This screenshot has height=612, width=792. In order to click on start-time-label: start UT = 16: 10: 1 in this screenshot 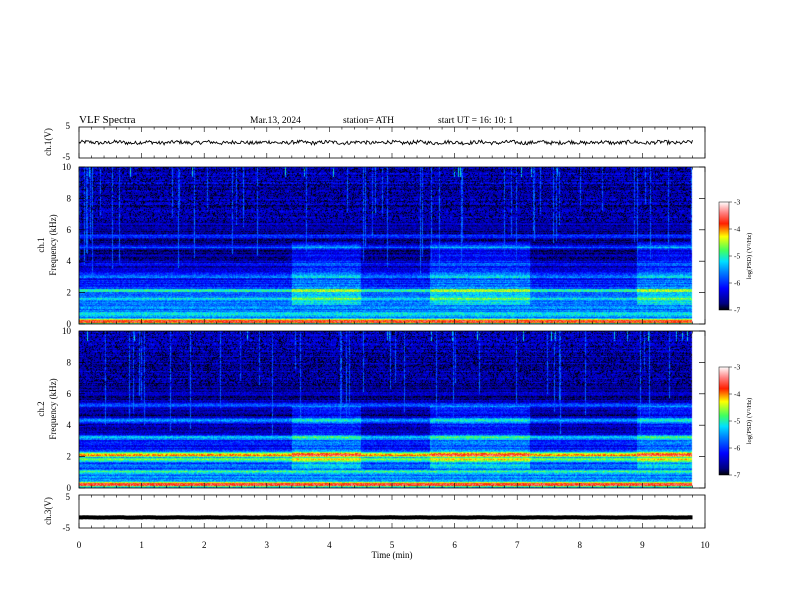, I will do `click(475, 121)`.